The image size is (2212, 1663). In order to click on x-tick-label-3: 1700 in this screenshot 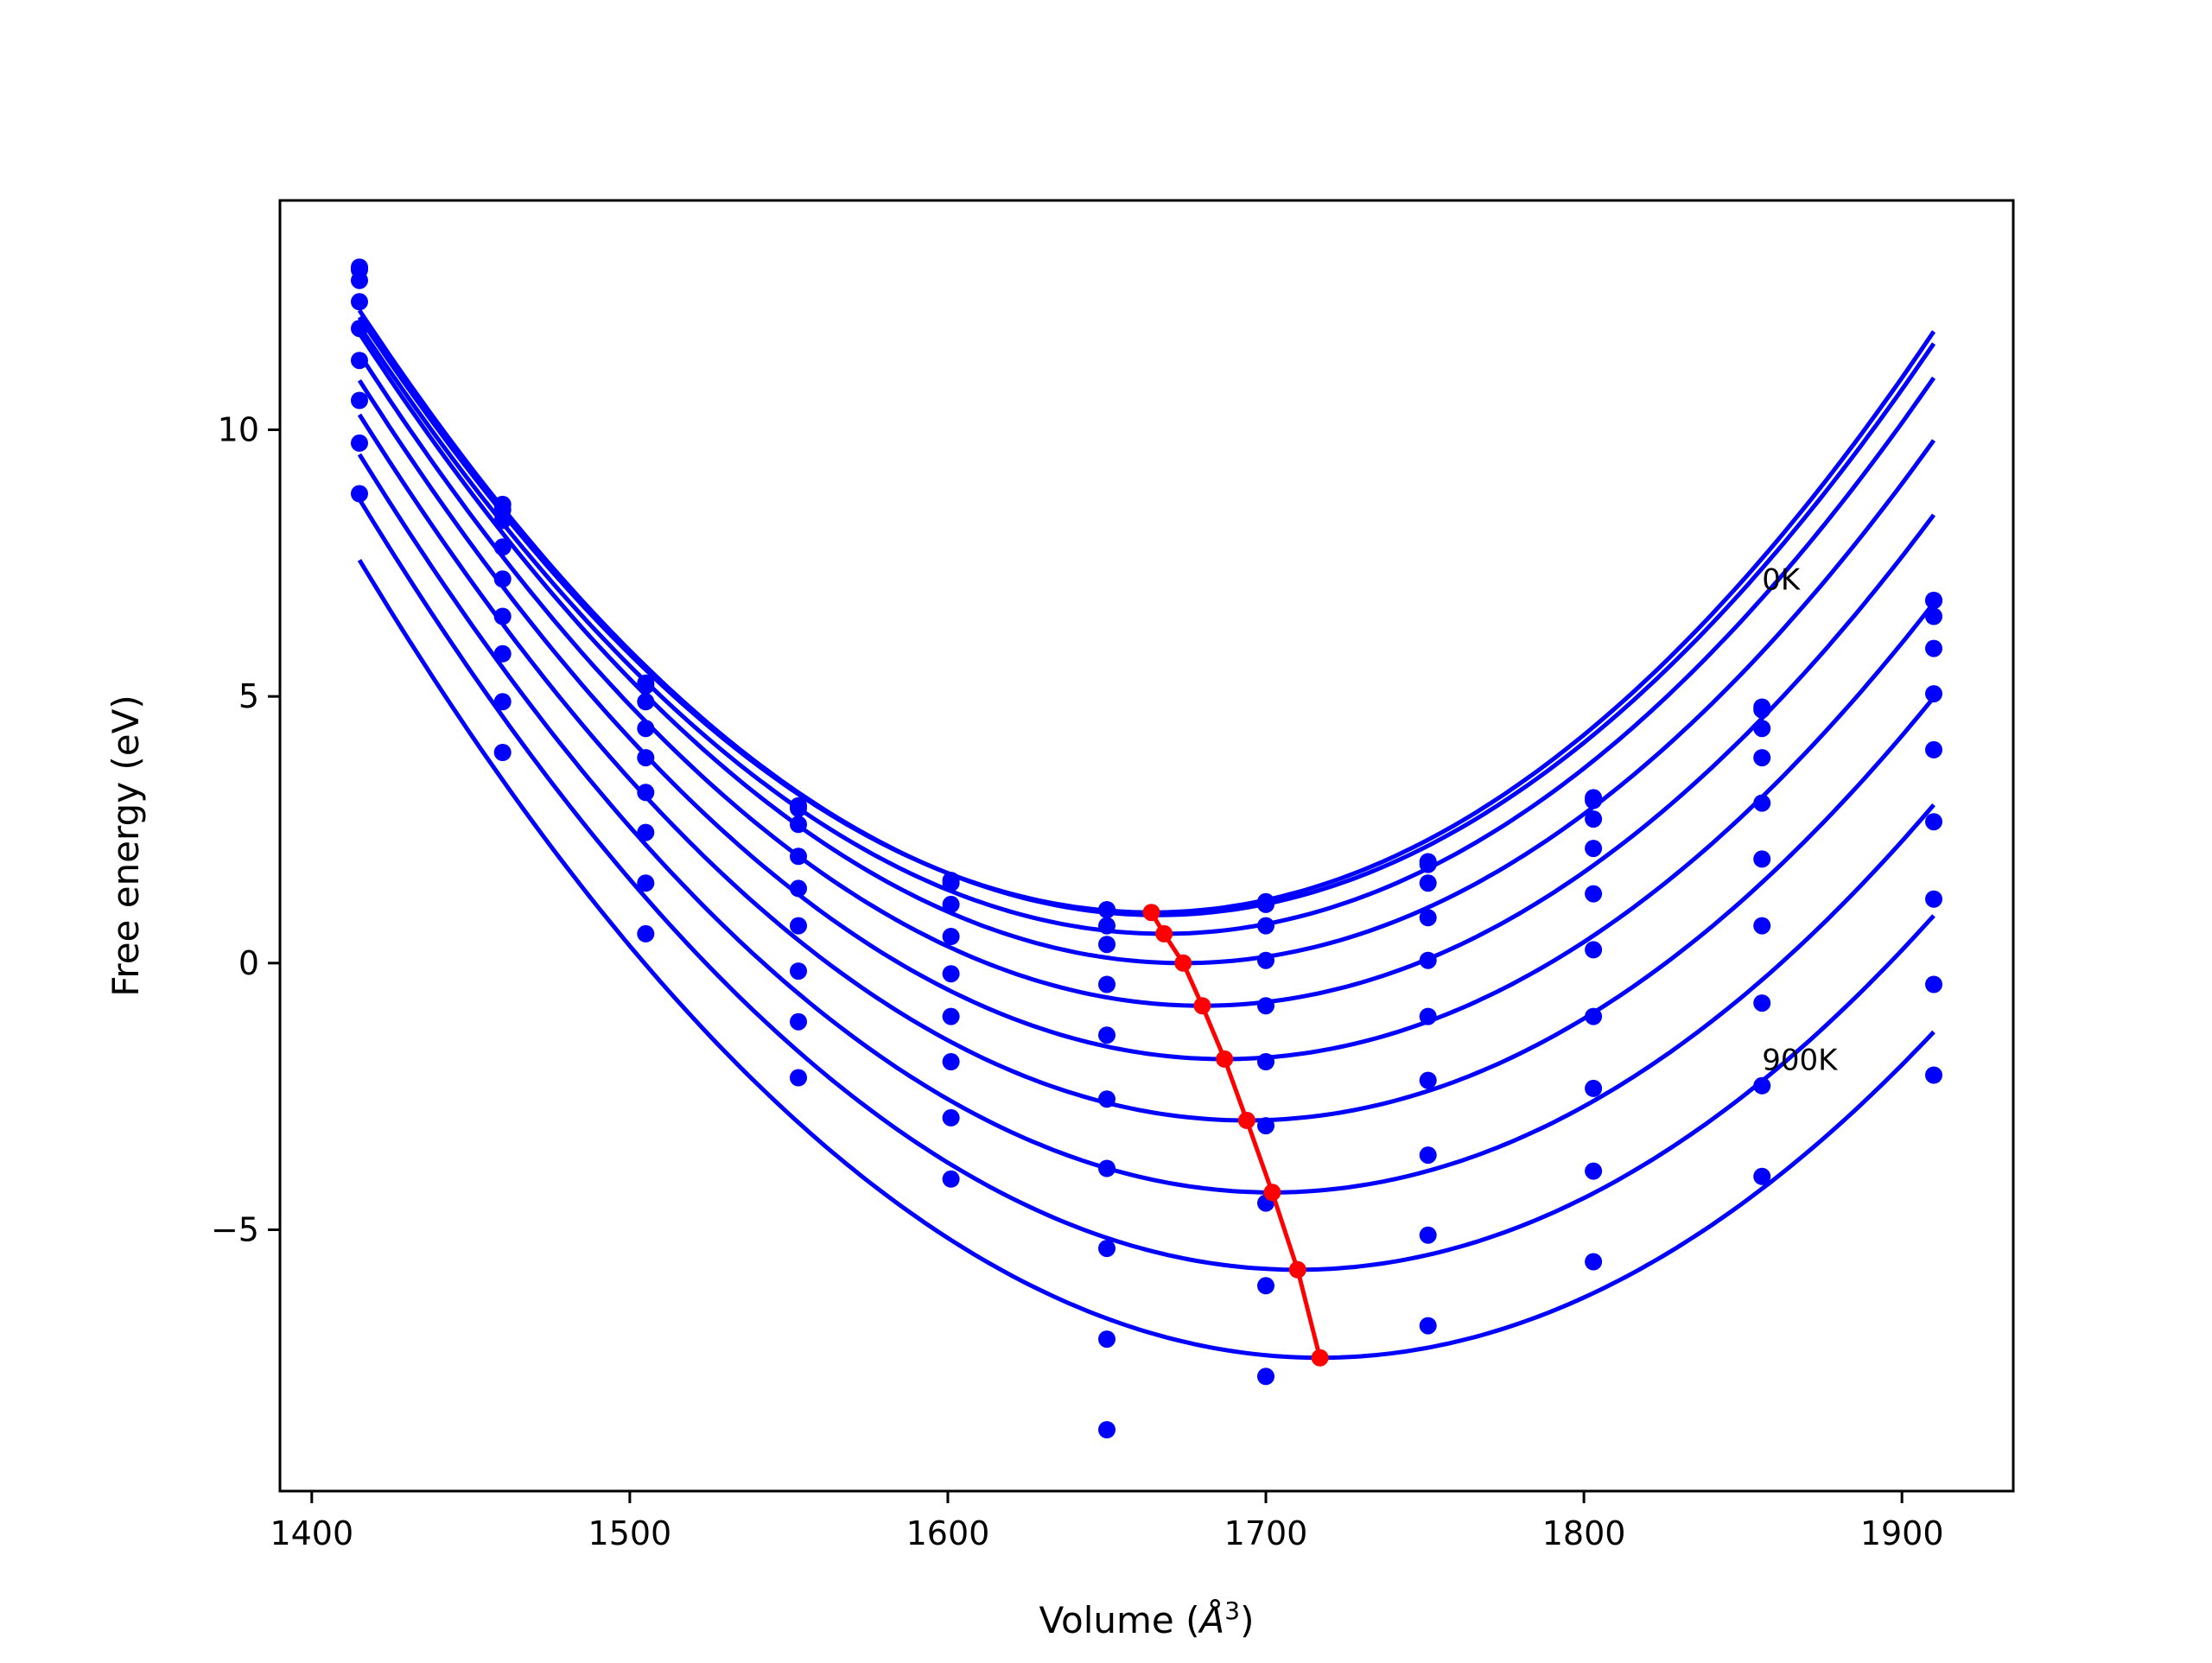, I will do `click(1266, 1533)`.